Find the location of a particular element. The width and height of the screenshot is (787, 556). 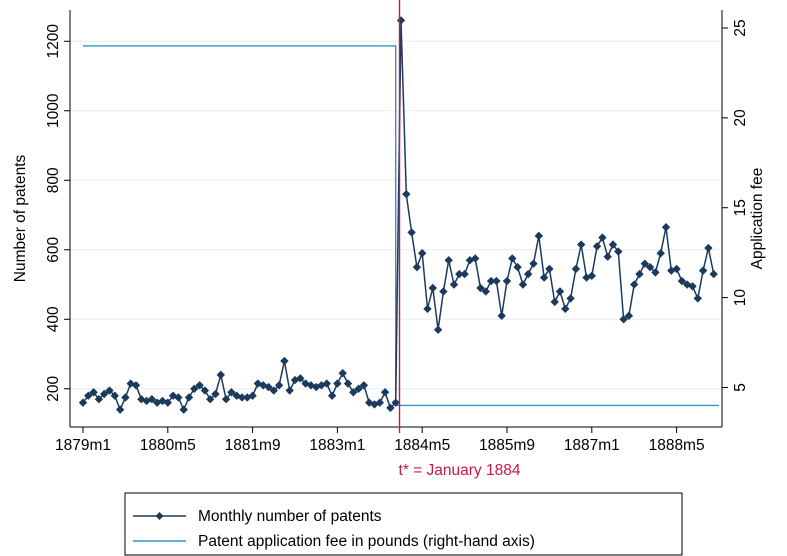

y-axis-title: Number of patents is located at coordinates (20, 218).